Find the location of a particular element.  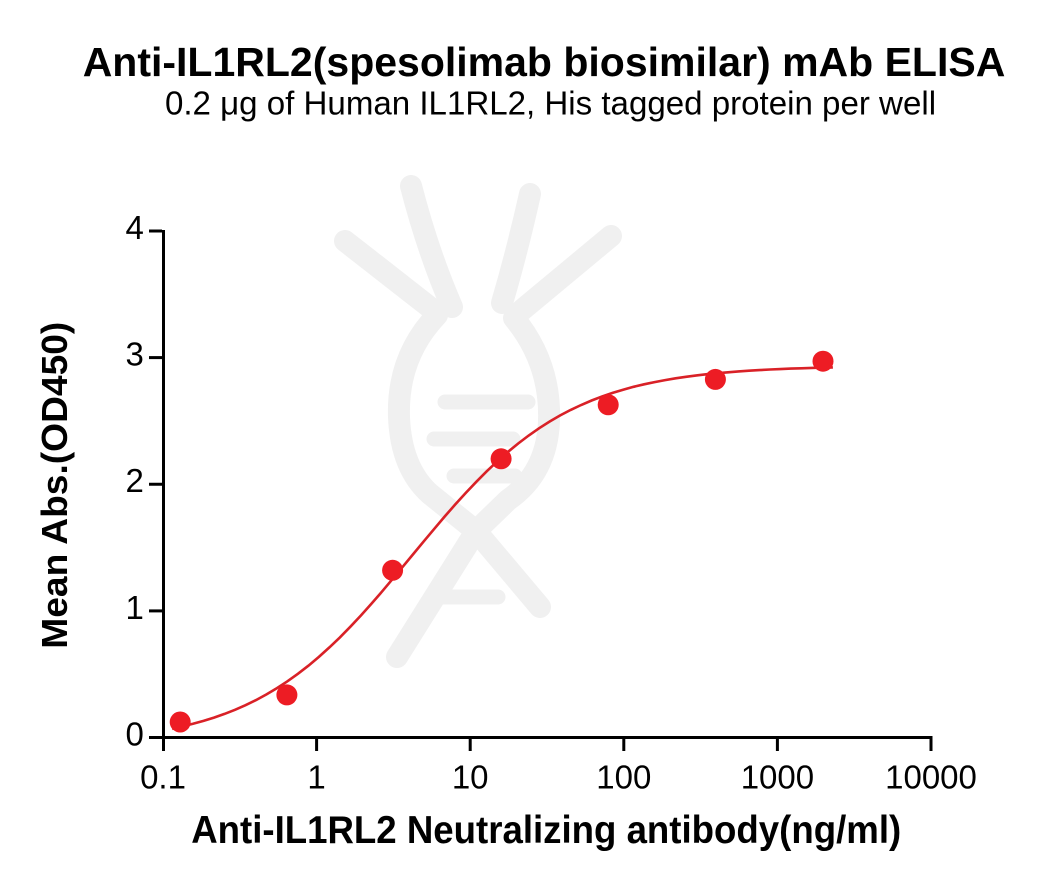

svg-text: 1000 is located at coordinates (777, 777).